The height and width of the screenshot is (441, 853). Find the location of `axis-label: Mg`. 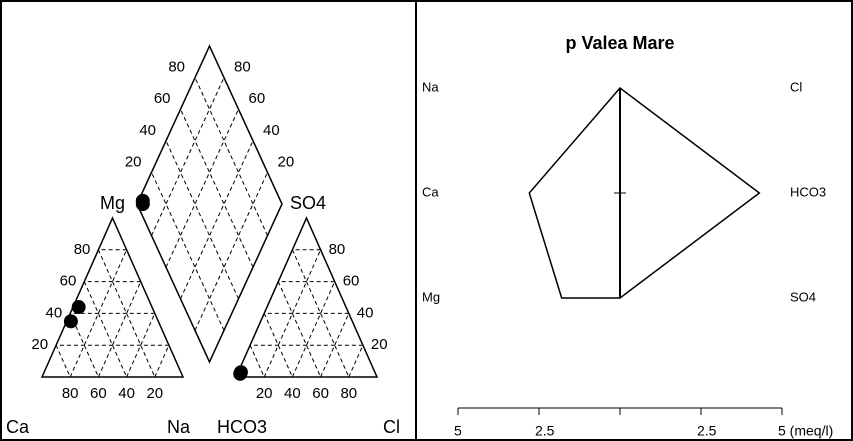

axis-label: Mg is located at coordinates (112, 203).